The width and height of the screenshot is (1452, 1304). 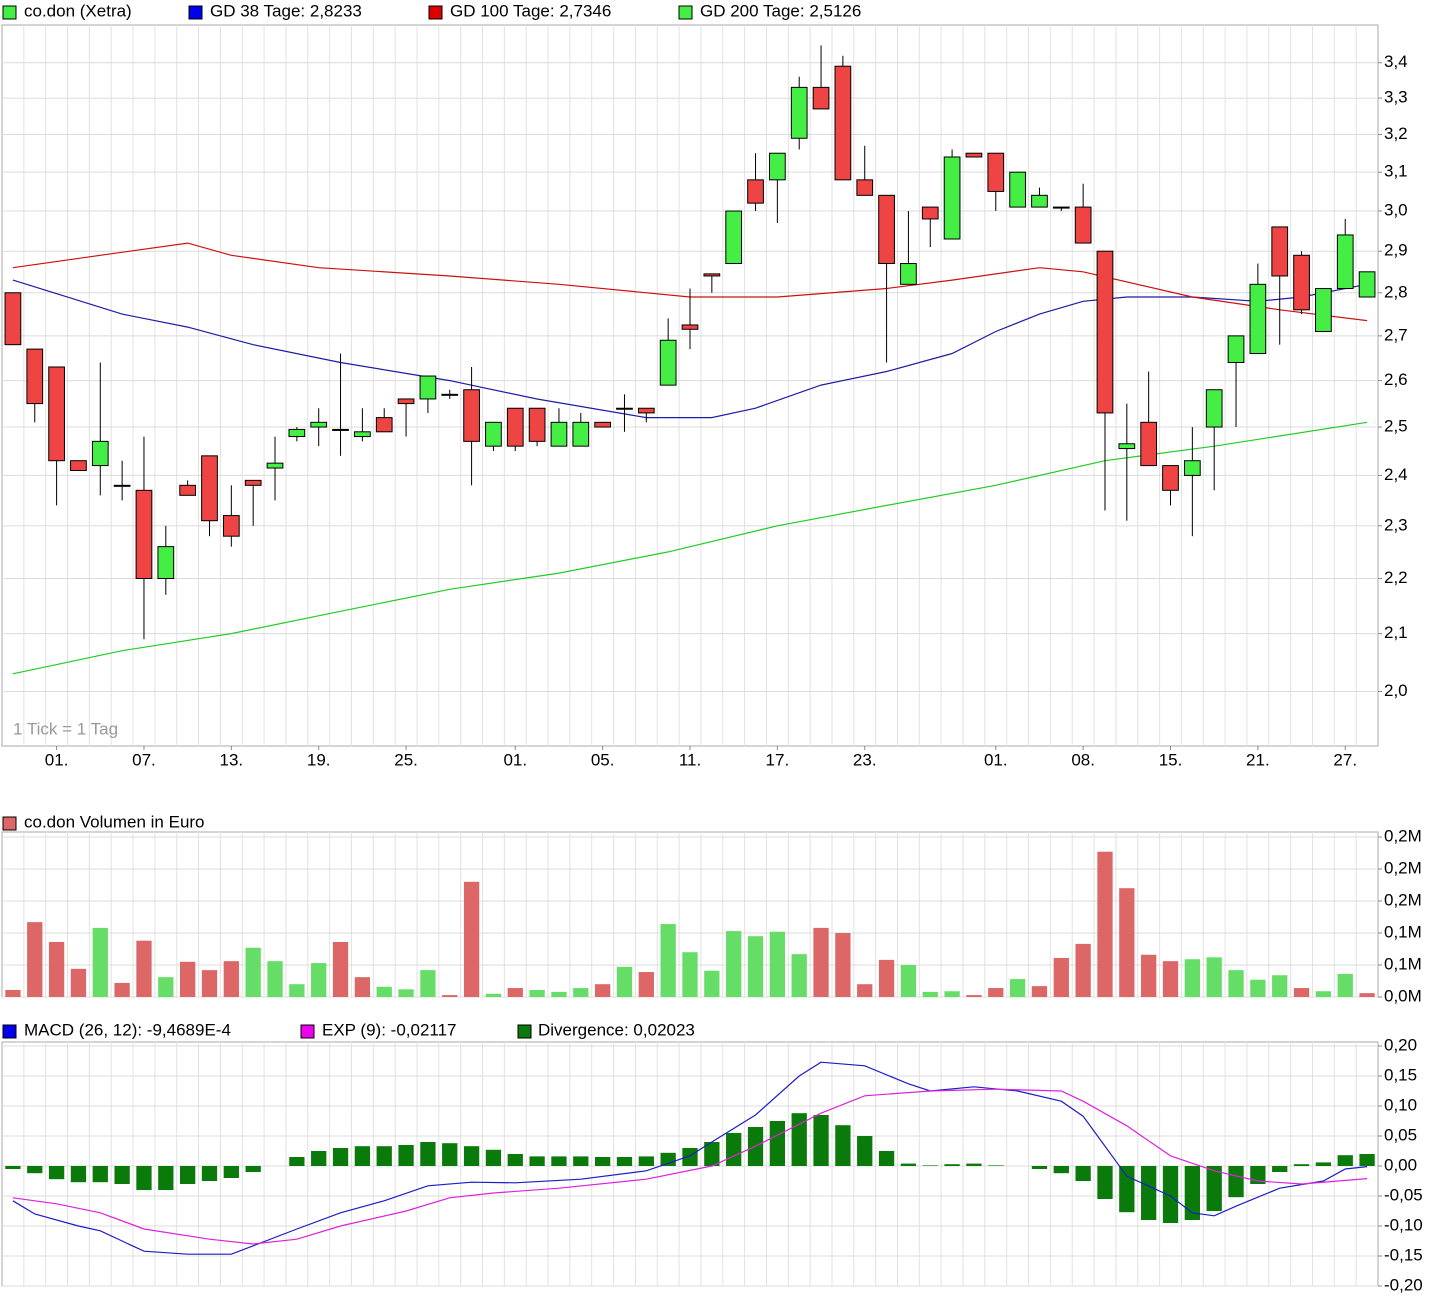 I want to click on y-tick-label: 0,1M, so click(x=1403, y=963).